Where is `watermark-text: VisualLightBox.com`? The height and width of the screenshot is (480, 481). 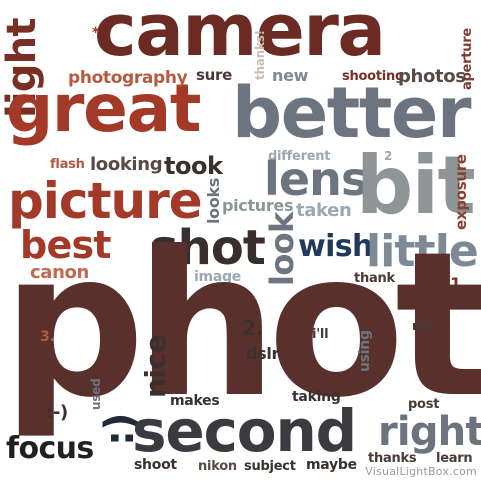 watermark-text: VisualLightBox.com is located at coordinates (421, 471).